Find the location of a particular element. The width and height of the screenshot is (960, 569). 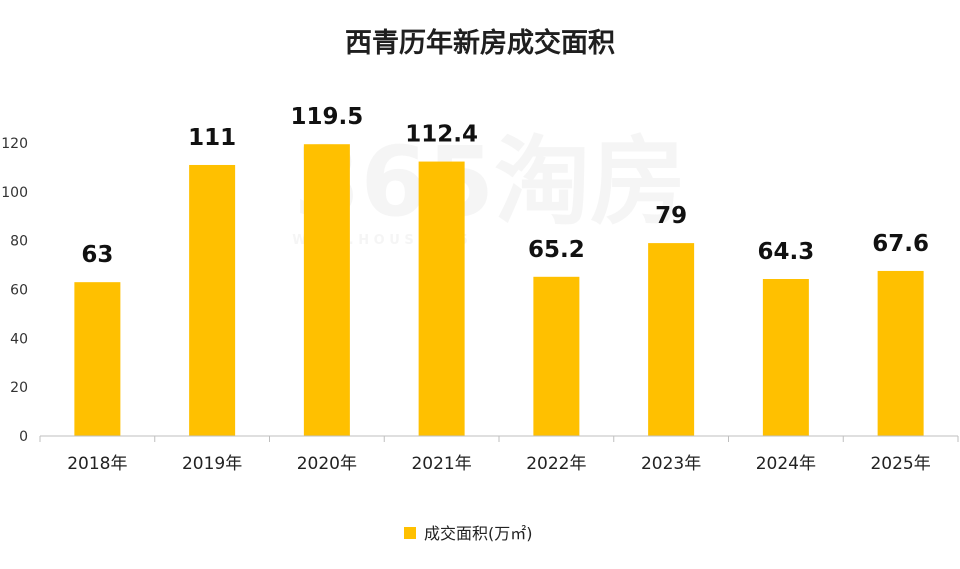

y-axis: 0 20 40 60 80 100 120 is located at coordinates (14, 290).